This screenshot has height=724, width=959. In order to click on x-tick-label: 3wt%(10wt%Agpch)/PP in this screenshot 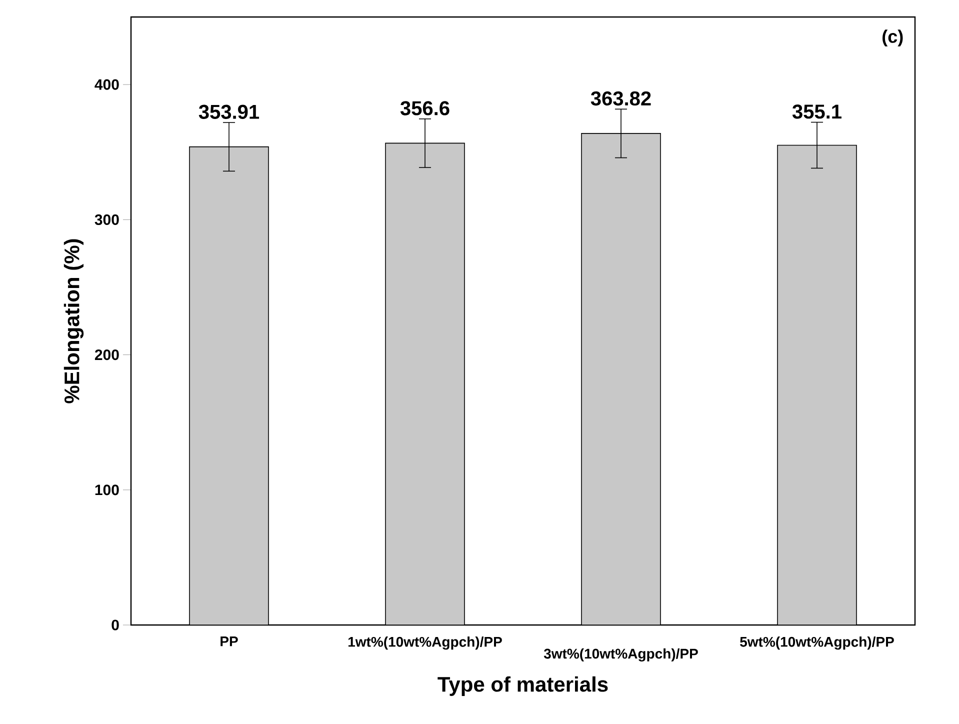, I will do `click(621, 655)`.